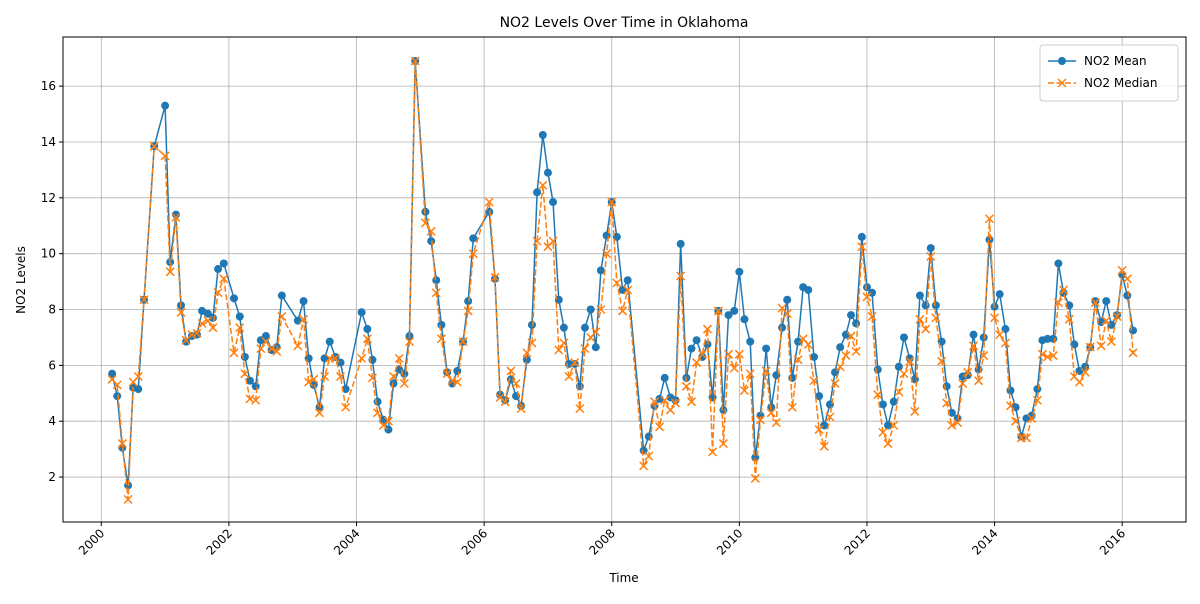 Image resolution: width=1200 pixels, height=604 pixels. Describe the element at coordinates (52, 421) in the screenshot. I see `y-tick-label: 4` at that location.